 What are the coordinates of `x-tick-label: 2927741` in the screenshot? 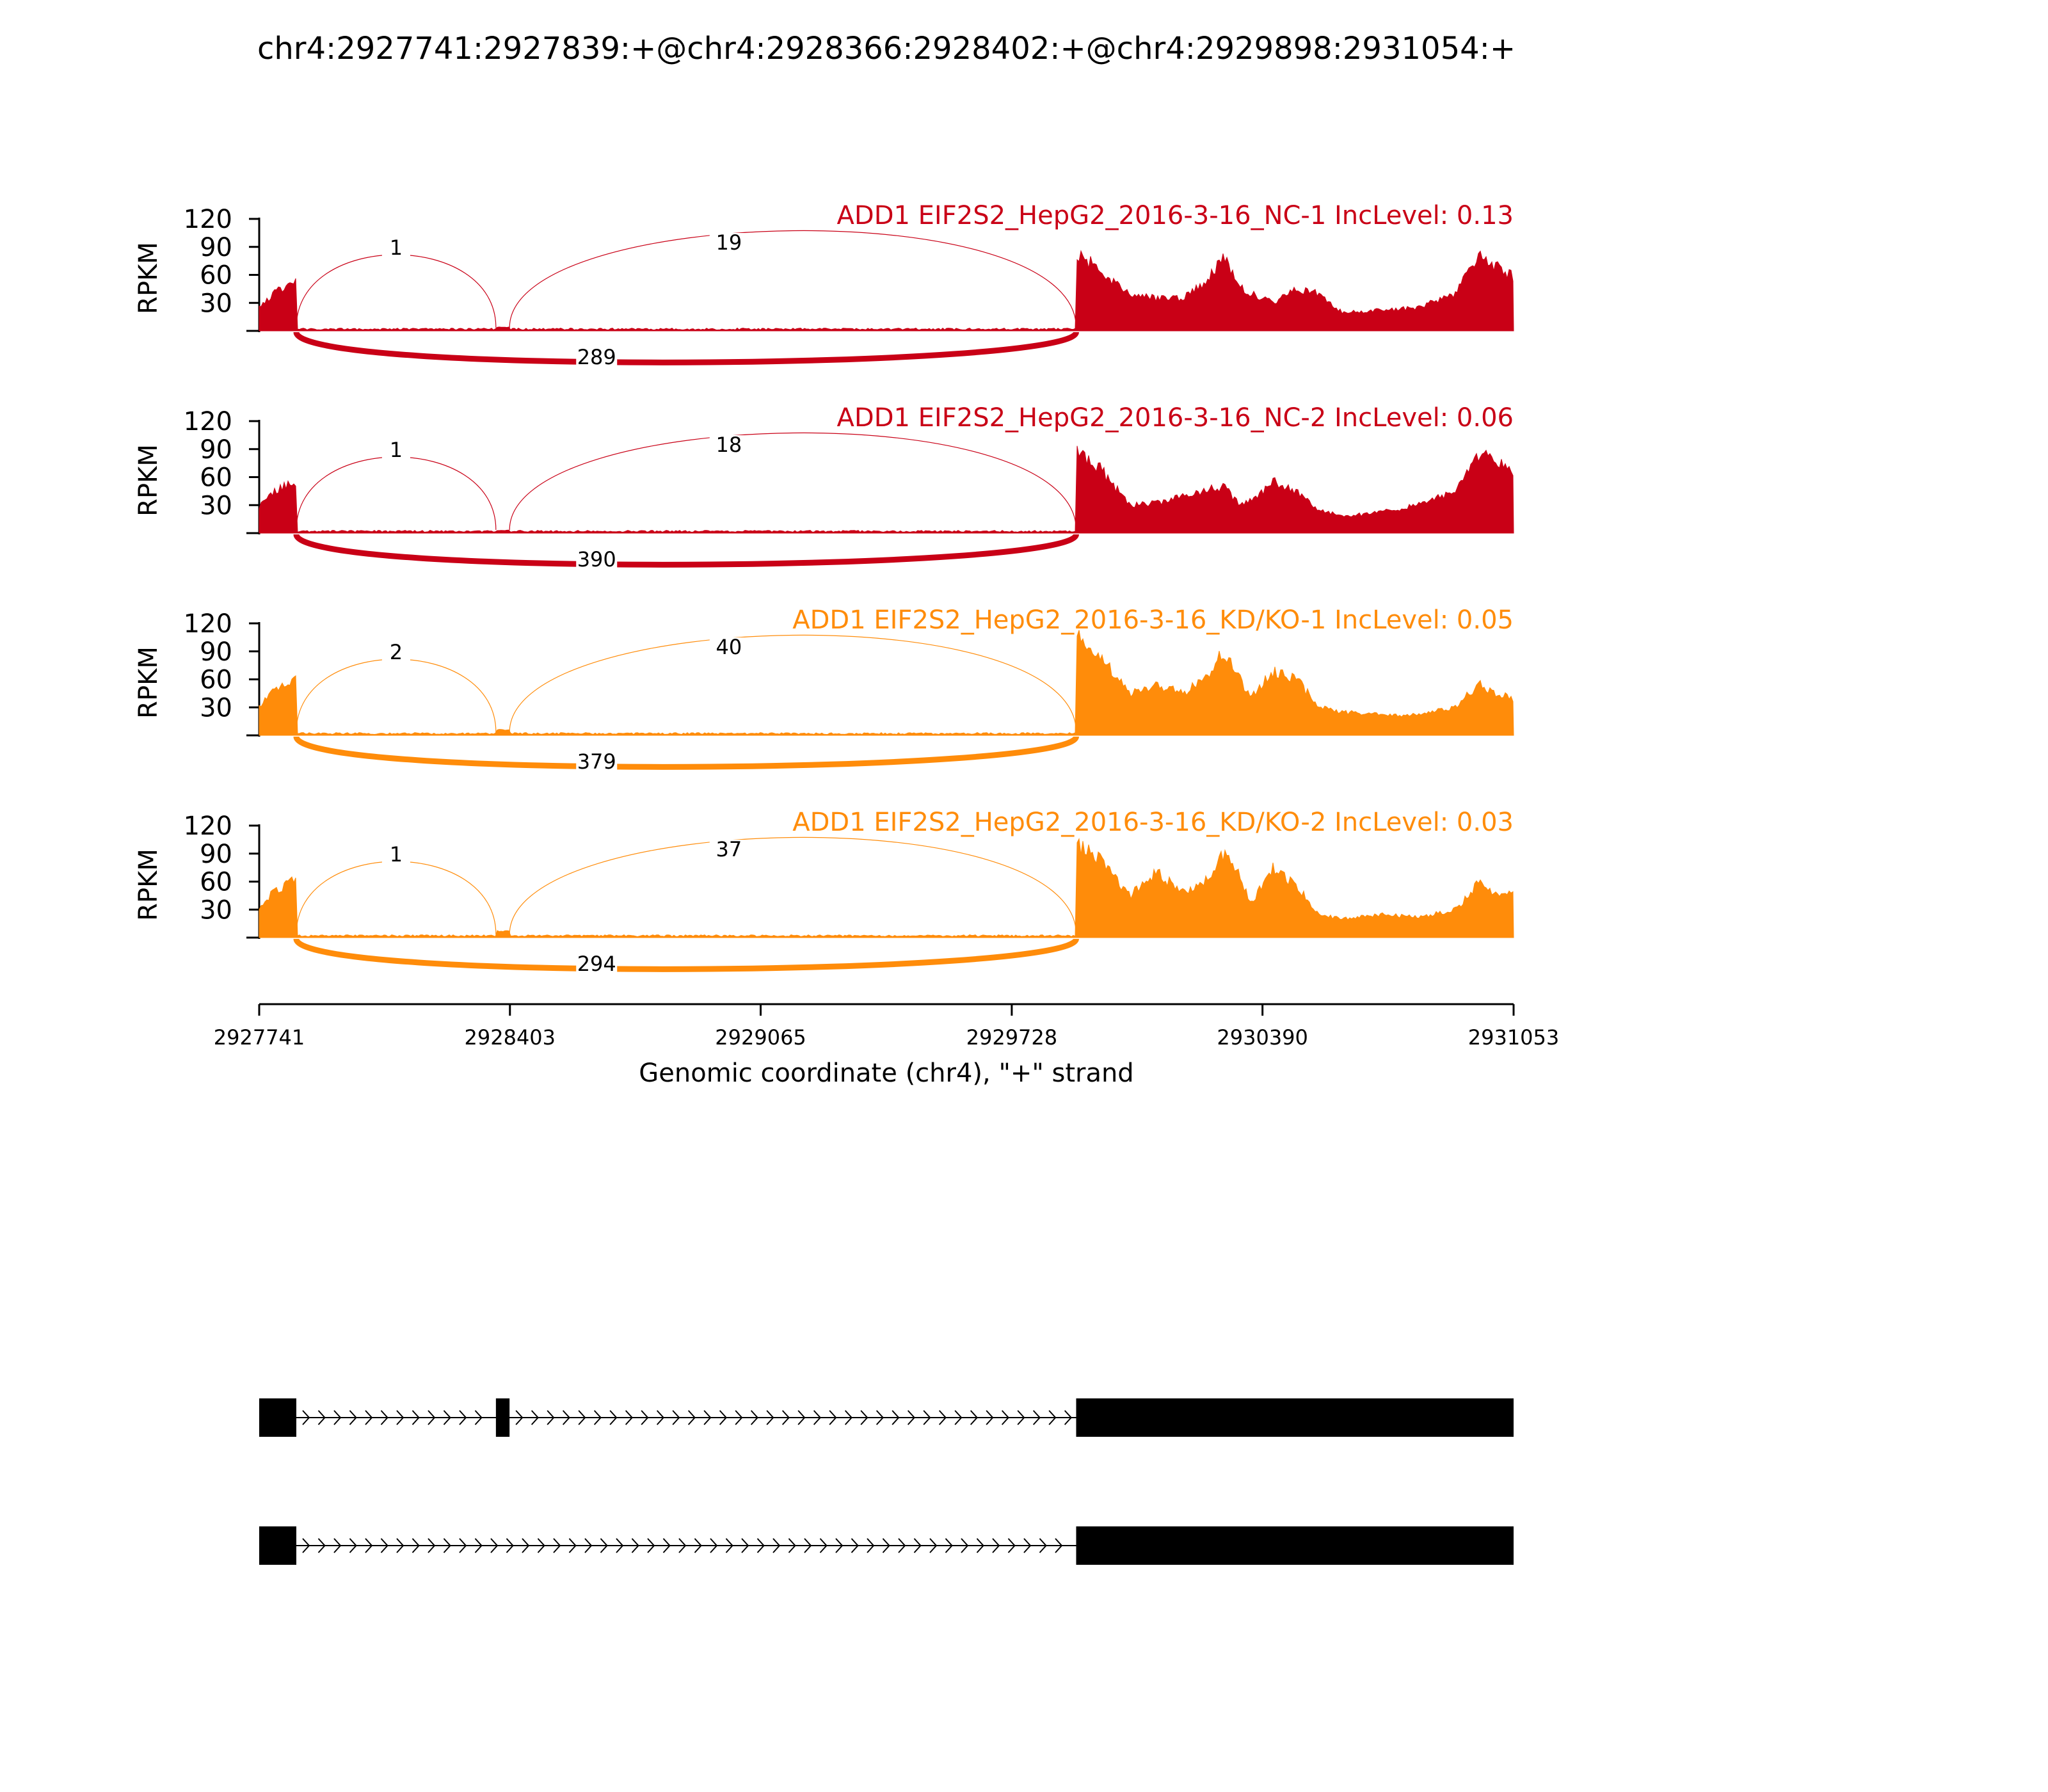 It's located at (259, 1037).